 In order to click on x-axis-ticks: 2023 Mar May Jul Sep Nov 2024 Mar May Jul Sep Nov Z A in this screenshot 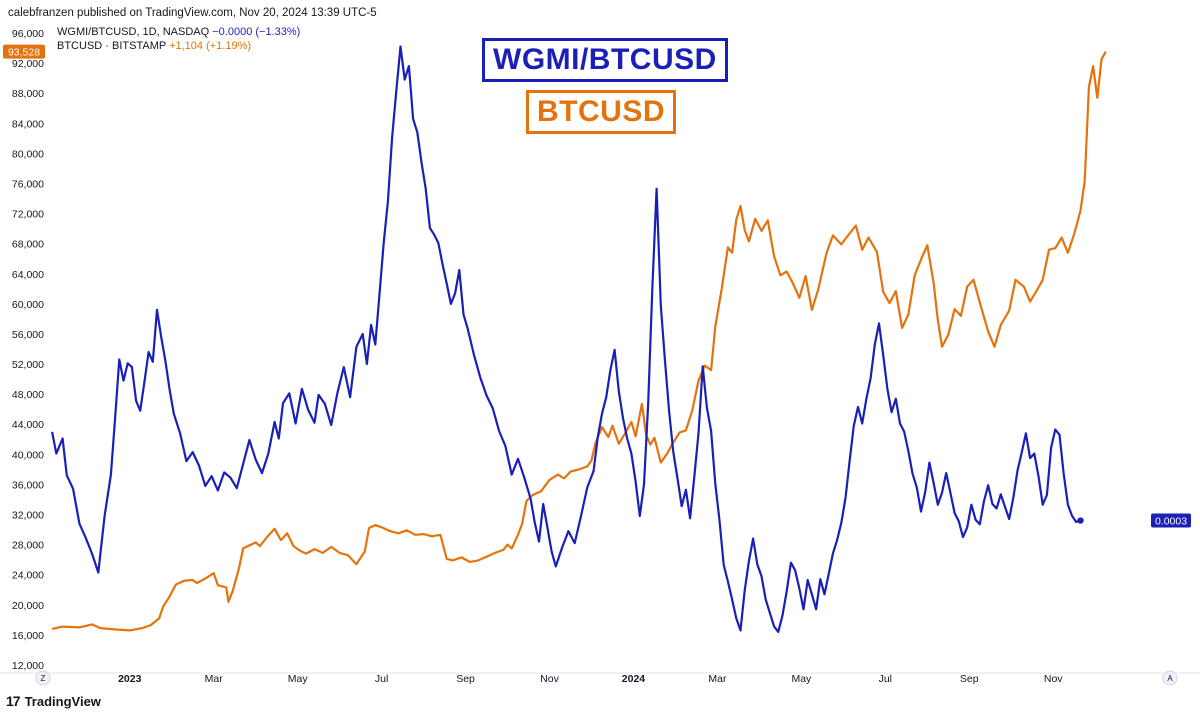, I will do `click(606, 678)`.